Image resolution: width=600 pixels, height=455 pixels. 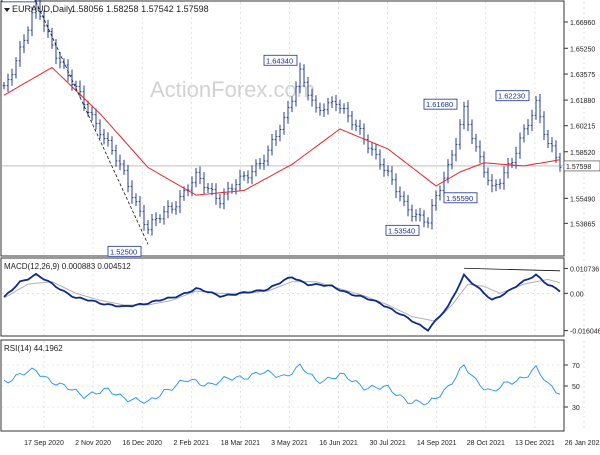 I want to click on pivot-label: 1.53540, so click(x=401, y=230).